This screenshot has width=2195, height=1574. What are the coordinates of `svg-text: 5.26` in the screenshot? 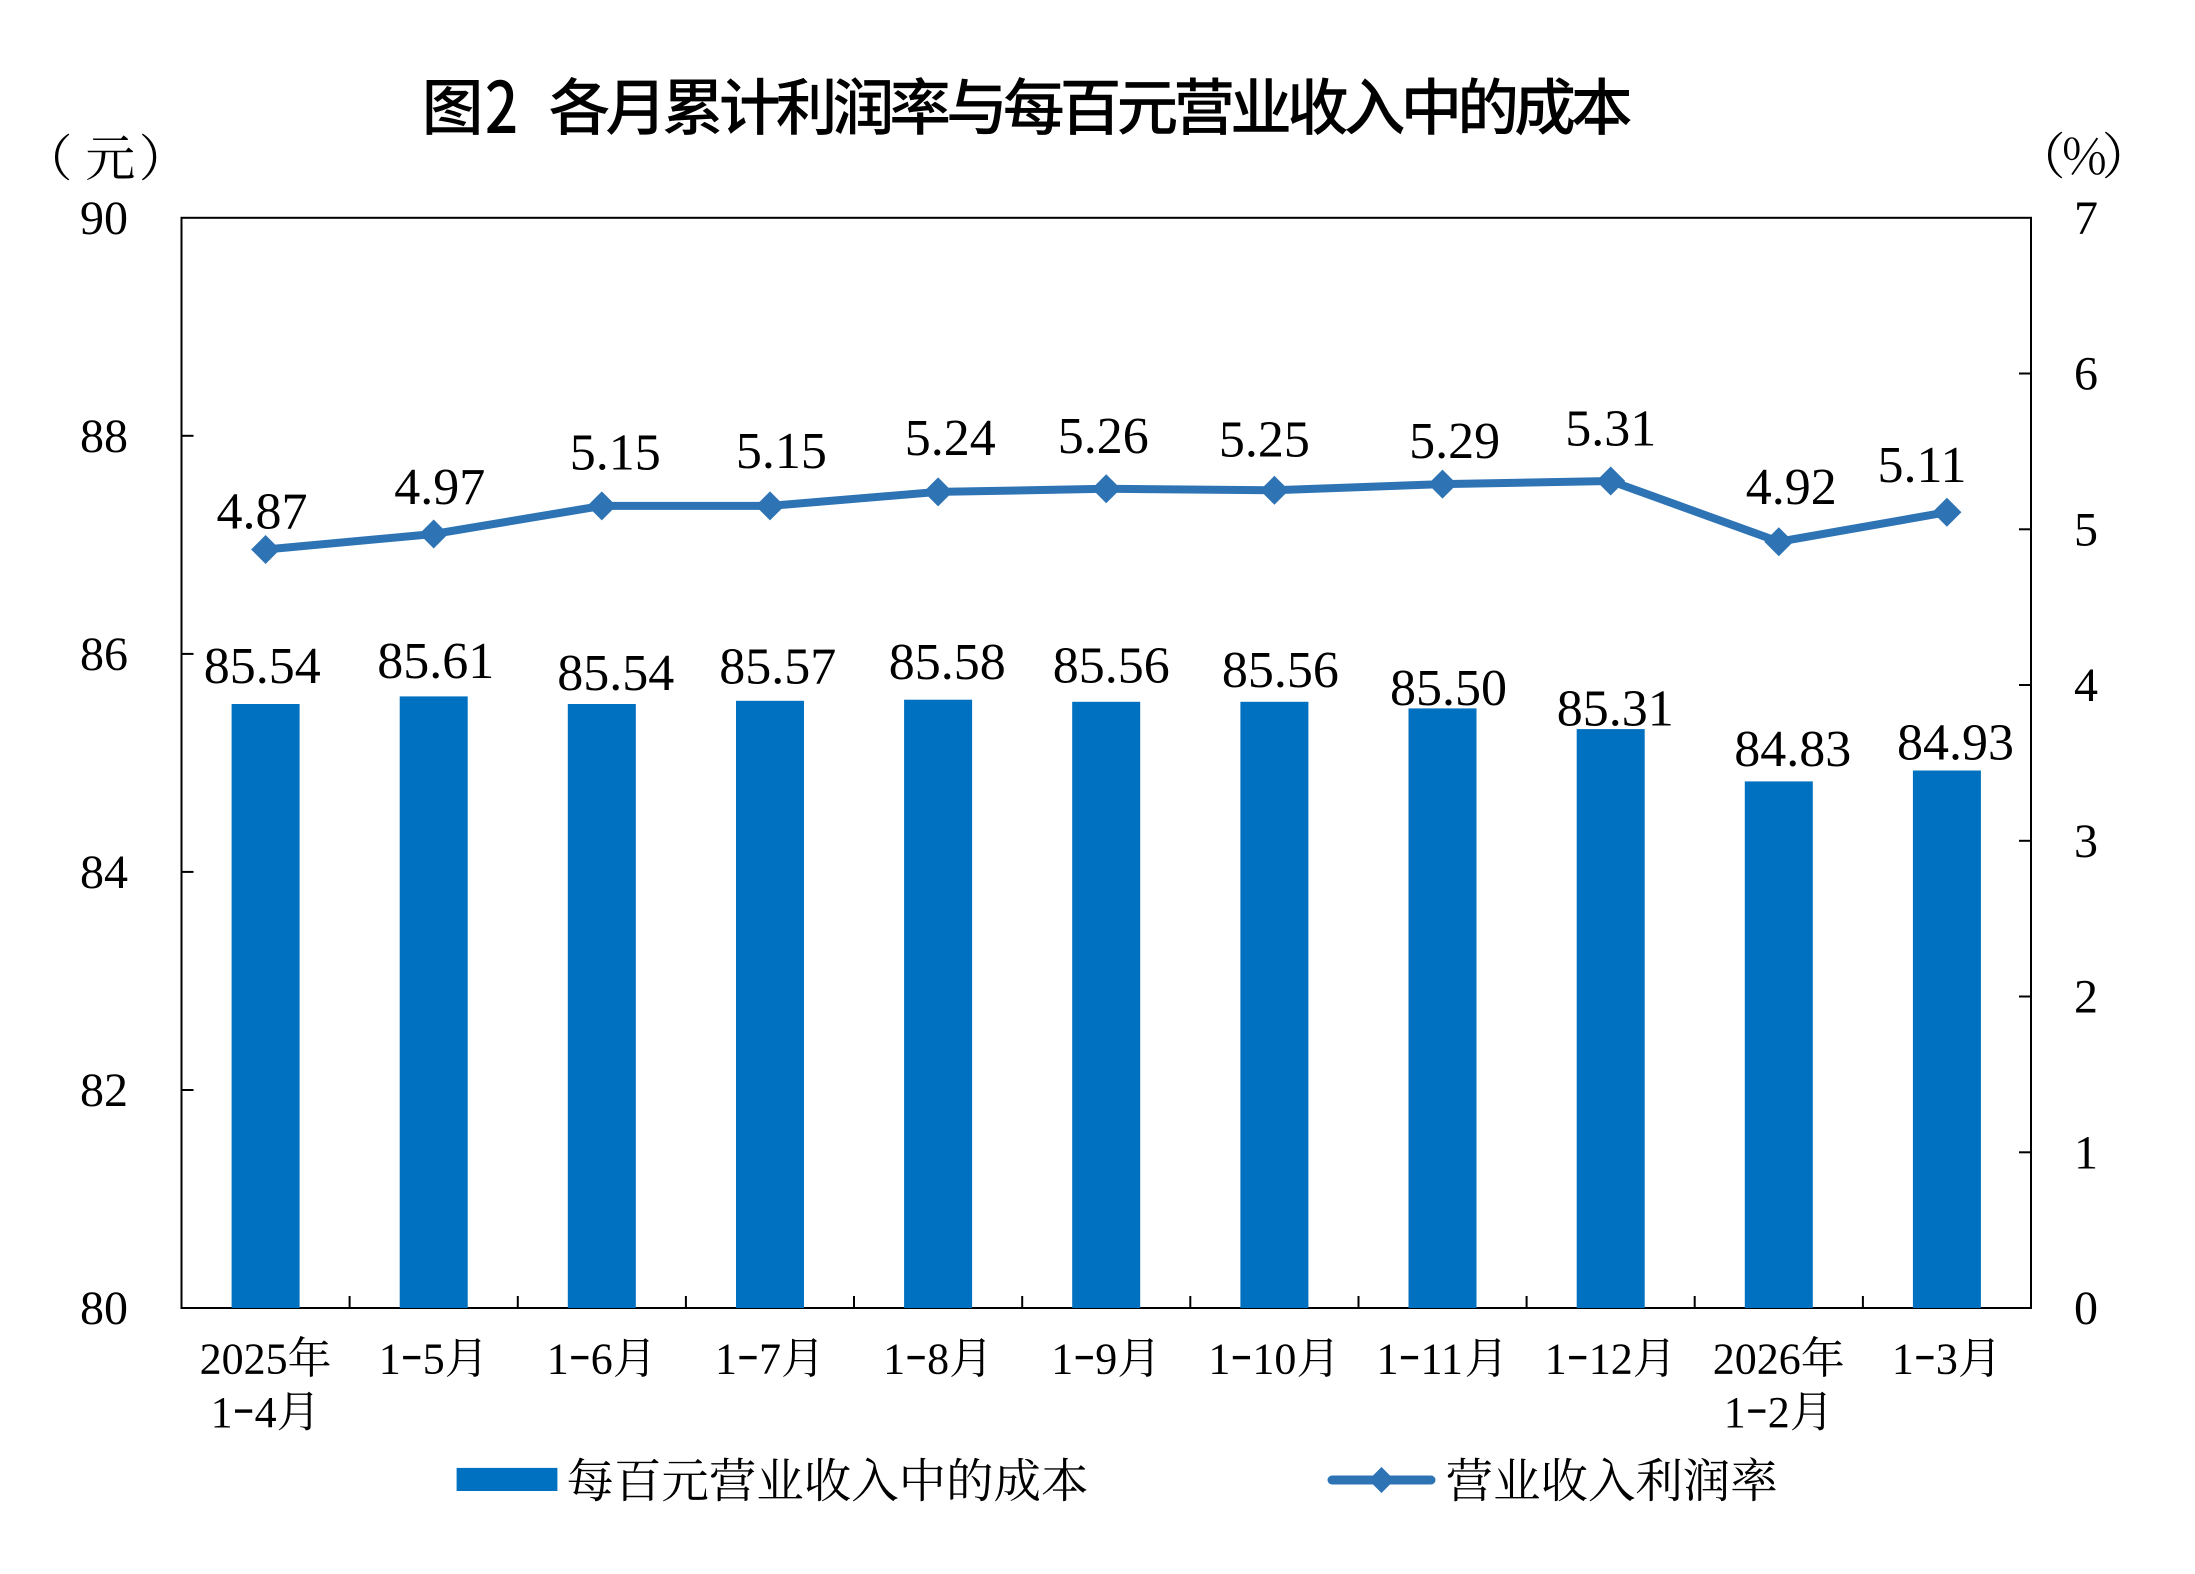 It's located at (1103, 436).